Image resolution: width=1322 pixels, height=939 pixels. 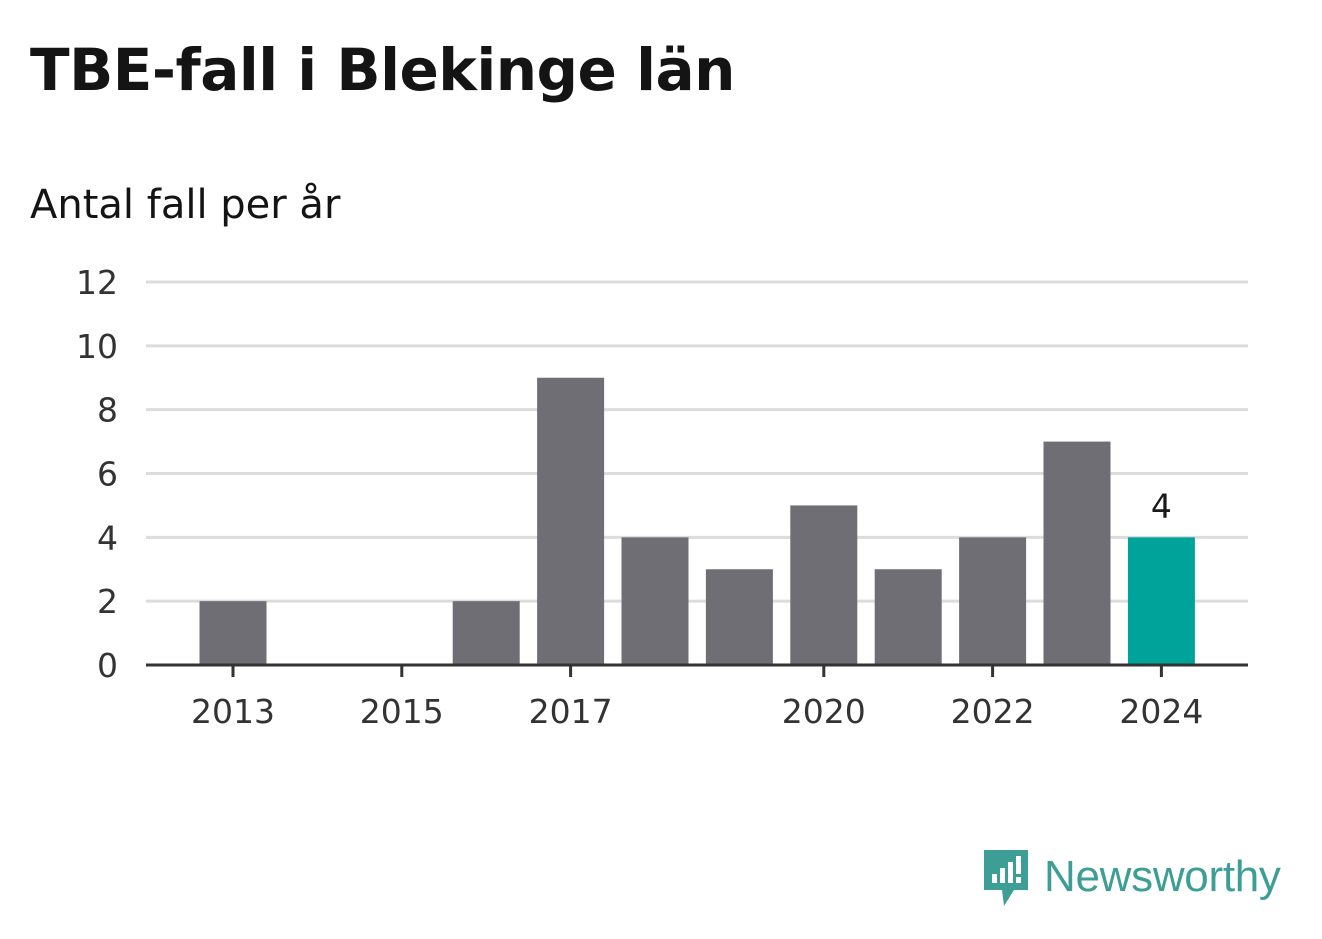 I want to click on data-labels: 4, so click(x=1161, y=505).